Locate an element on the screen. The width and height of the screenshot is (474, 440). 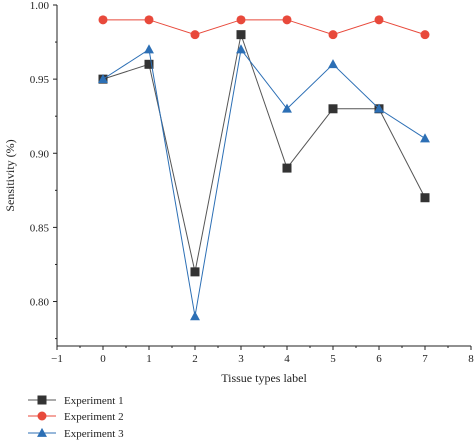
x-tick-label: 6 is located at coordinates (379, 359).